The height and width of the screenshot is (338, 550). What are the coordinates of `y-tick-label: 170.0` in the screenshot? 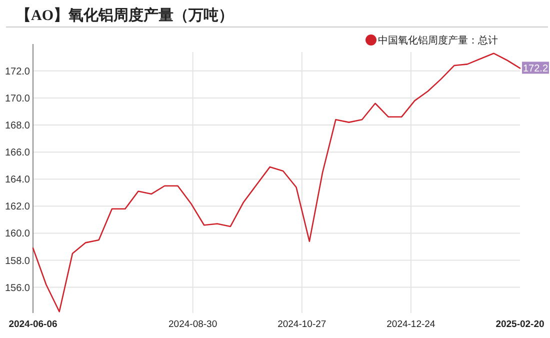 It's located at (17, 98).